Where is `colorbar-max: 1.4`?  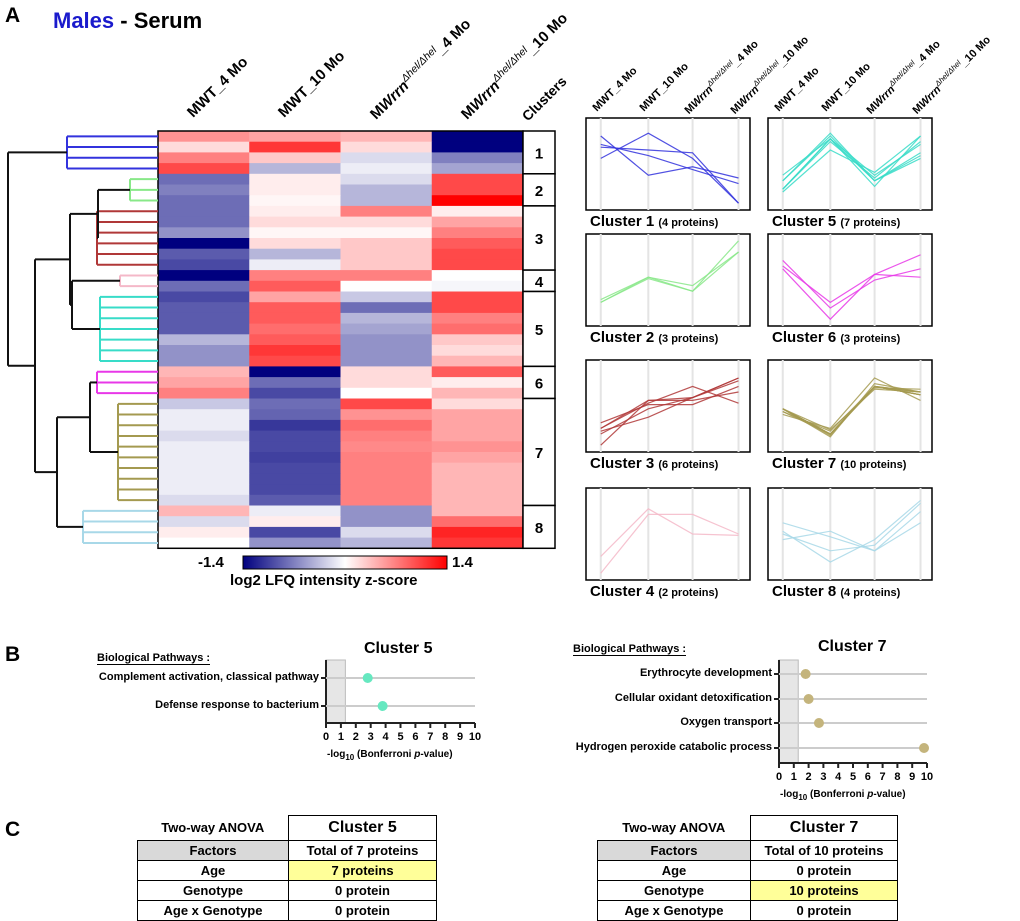 colorbar-max: 1.4 is located at coordinates (462, 562).